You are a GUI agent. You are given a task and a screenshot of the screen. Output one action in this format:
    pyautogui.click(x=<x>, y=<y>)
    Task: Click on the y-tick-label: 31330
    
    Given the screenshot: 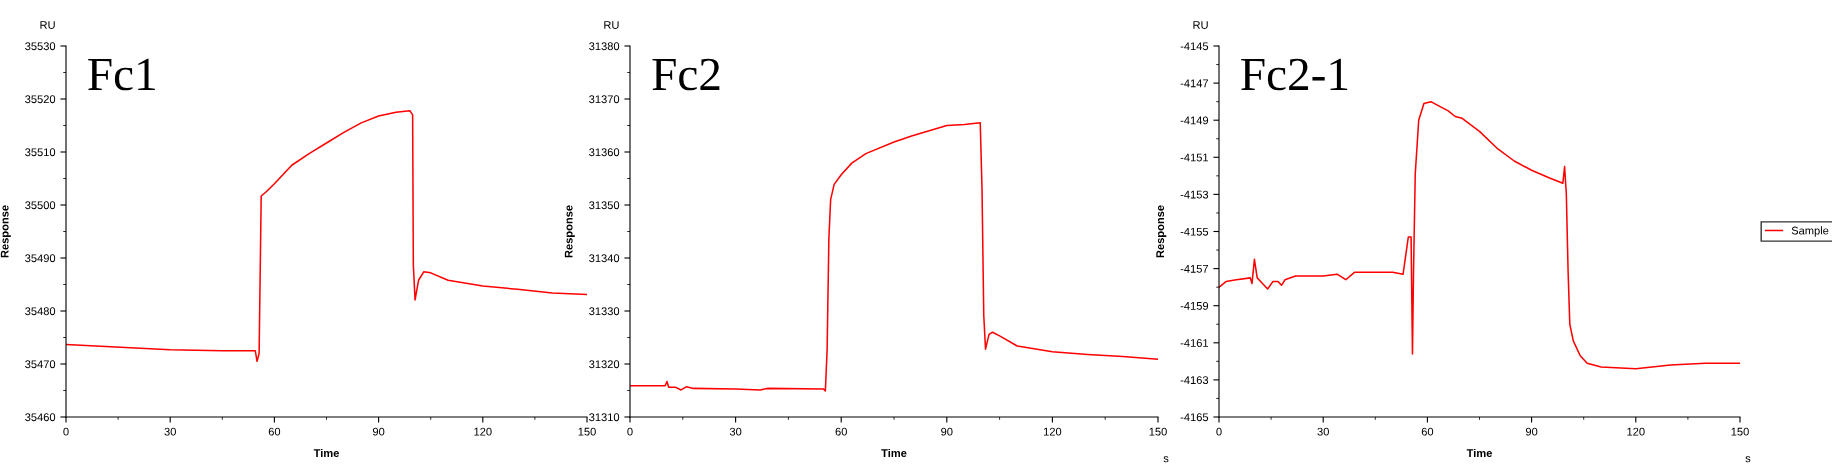 What is the action you would take?
    pyautogui.click(x=604, y=311)
    